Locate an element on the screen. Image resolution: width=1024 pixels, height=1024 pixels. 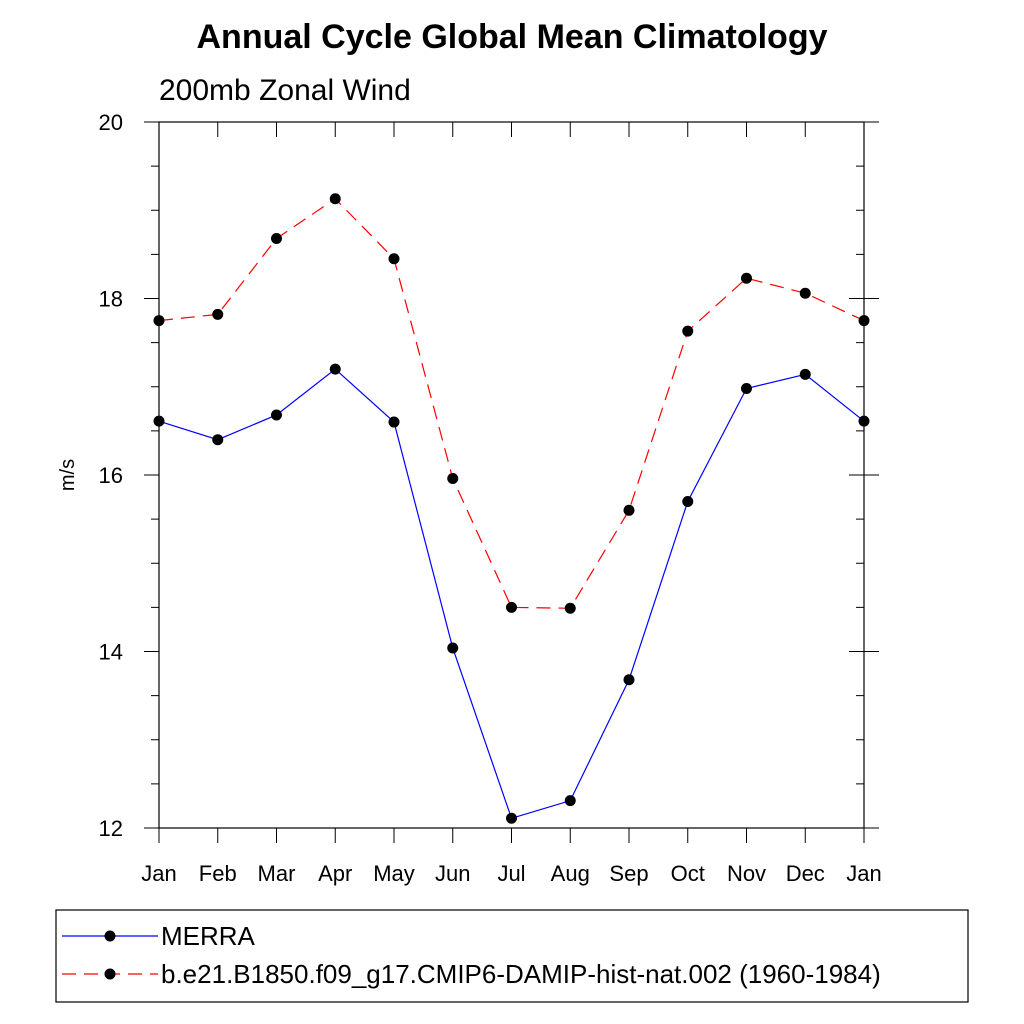
x-tick-label: Sep is located at coordinates (628, 873).